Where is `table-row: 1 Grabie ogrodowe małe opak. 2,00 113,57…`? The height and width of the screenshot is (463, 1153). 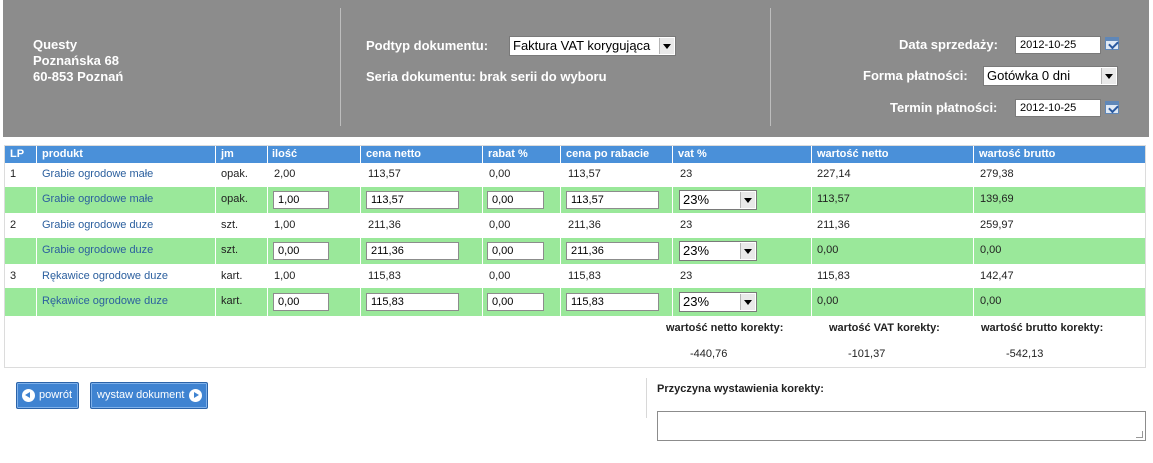 table-row: 1 Grabie ogrodowe małe opak. 2,00 113,57… is located at coordinates (575, 175).